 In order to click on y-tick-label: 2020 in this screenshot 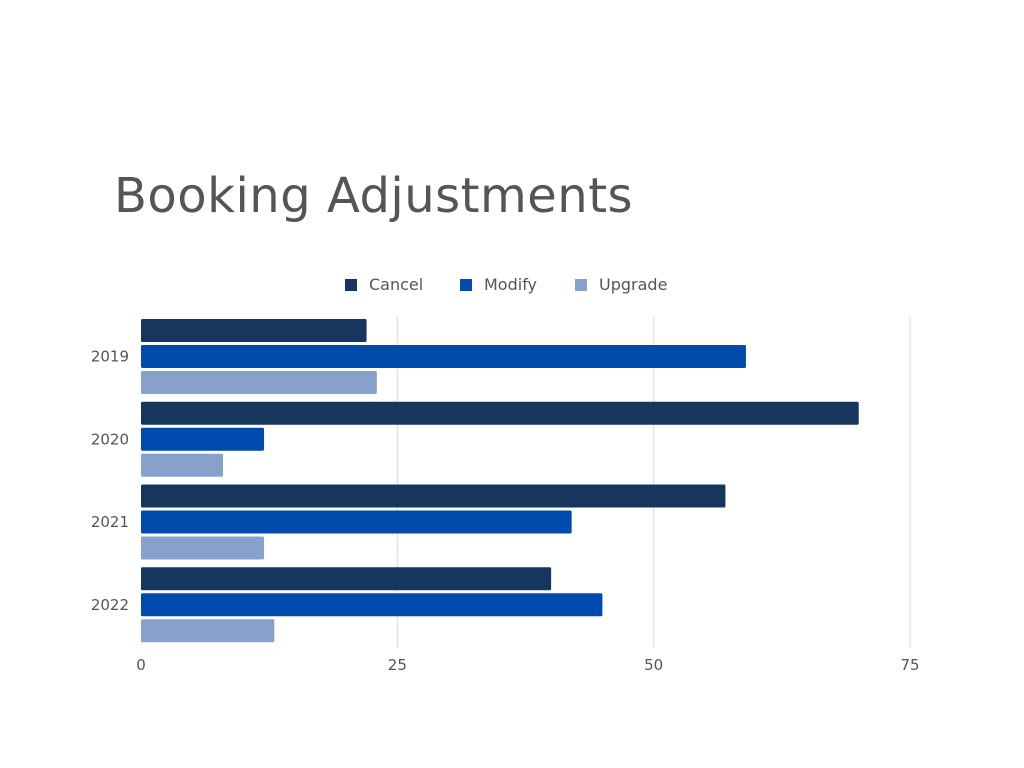, I will do `click(110, 439)`.